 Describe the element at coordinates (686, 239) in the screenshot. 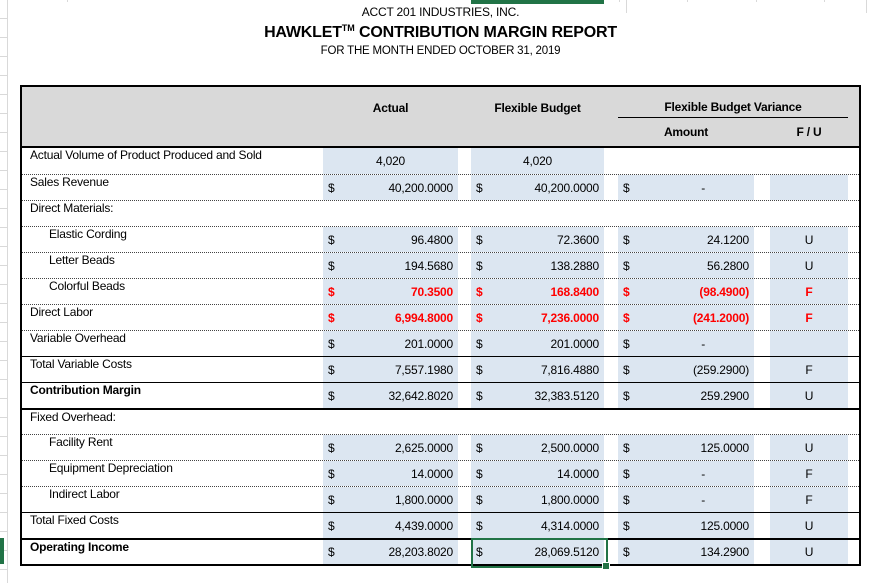

I see `elastic-cording-amount-cell: $24.1200` at that location.